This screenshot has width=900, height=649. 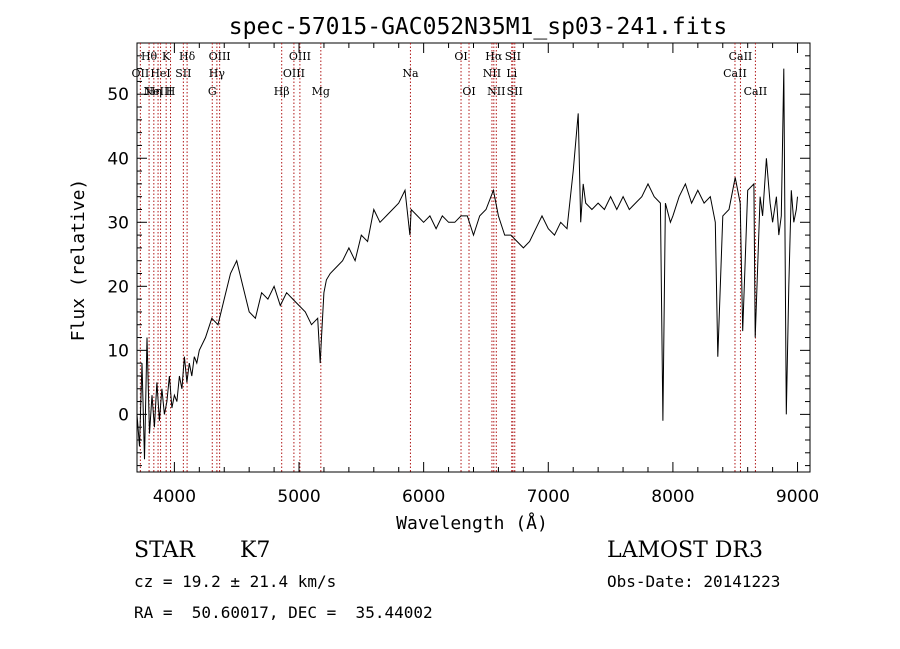 I want to click on line-marker-label: Hη, so click(x=154, y=91).